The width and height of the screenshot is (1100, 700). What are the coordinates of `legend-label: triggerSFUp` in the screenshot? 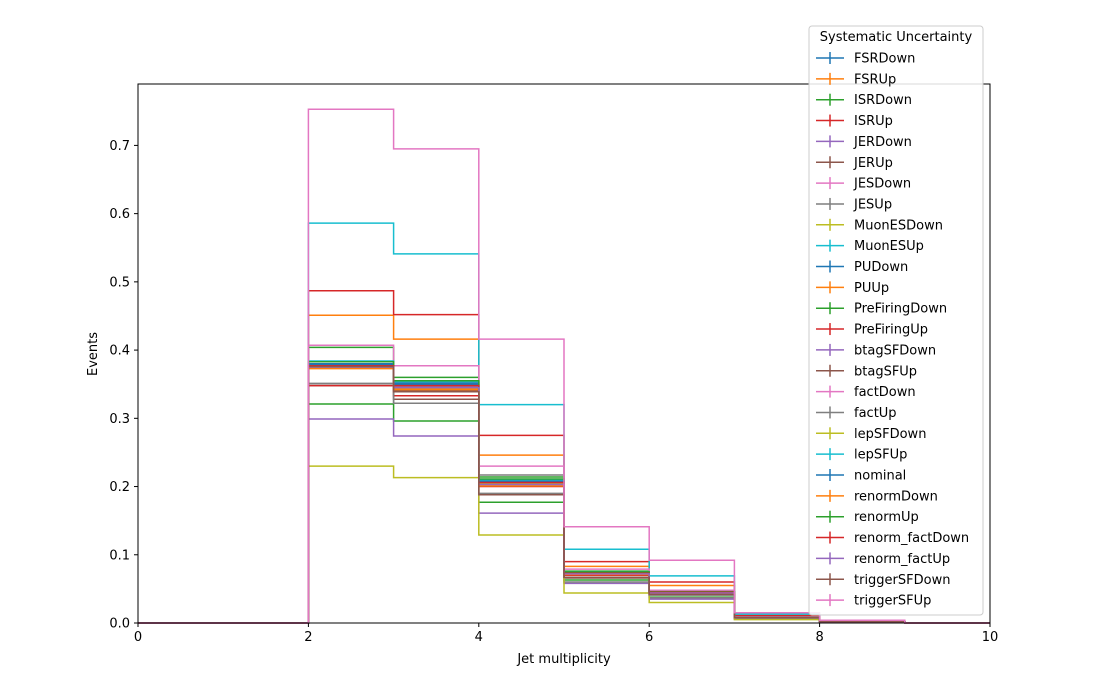 It's located at (892, 601).